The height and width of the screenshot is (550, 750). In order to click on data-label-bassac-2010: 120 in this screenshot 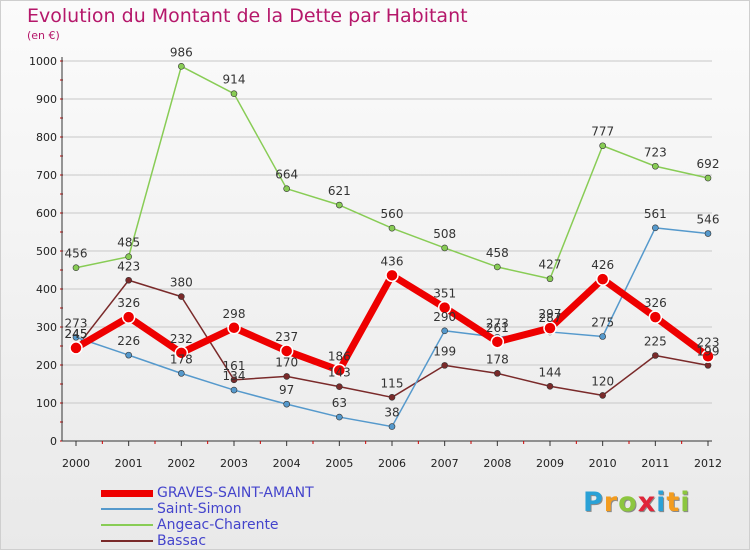, I will do `click(602, 381)`.